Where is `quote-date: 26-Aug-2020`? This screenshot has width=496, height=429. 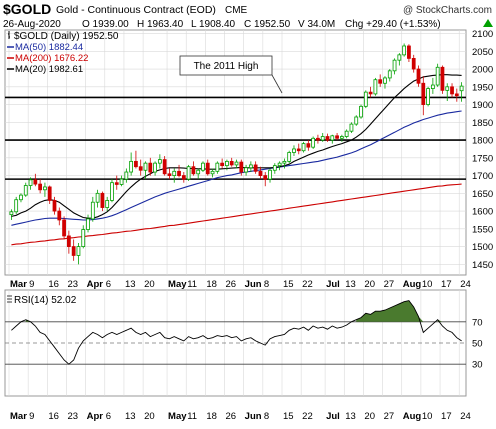 quote-date: 26-Aug-2020 is located at coordinates (32, 24).